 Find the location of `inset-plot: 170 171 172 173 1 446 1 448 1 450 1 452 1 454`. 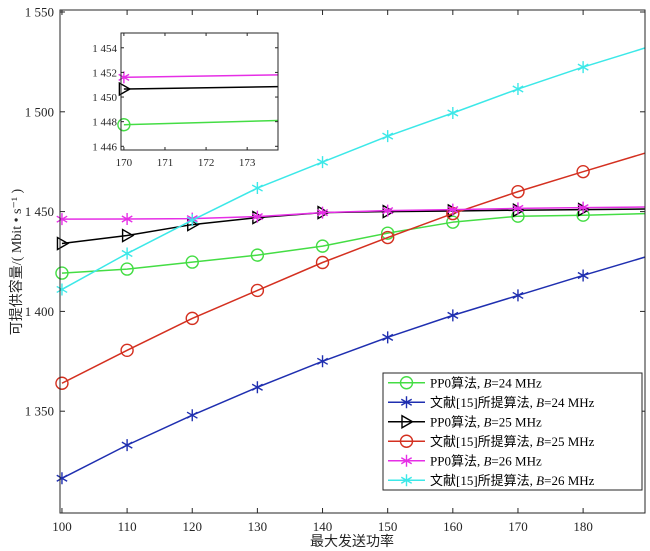

inset-plot: 170 171 172 173 1 446 1 448 1 450 1 452 1 454 is located at coordinates (185, 100).